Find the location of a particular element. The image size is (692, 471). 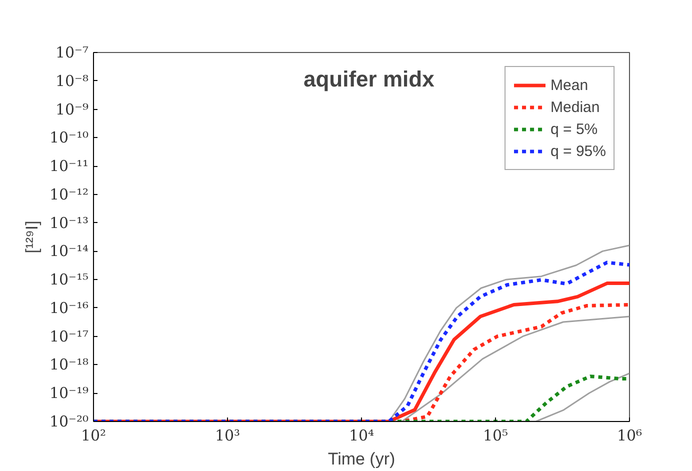

x-tick-label: 10⁴ is located at coordinates (361, 435).